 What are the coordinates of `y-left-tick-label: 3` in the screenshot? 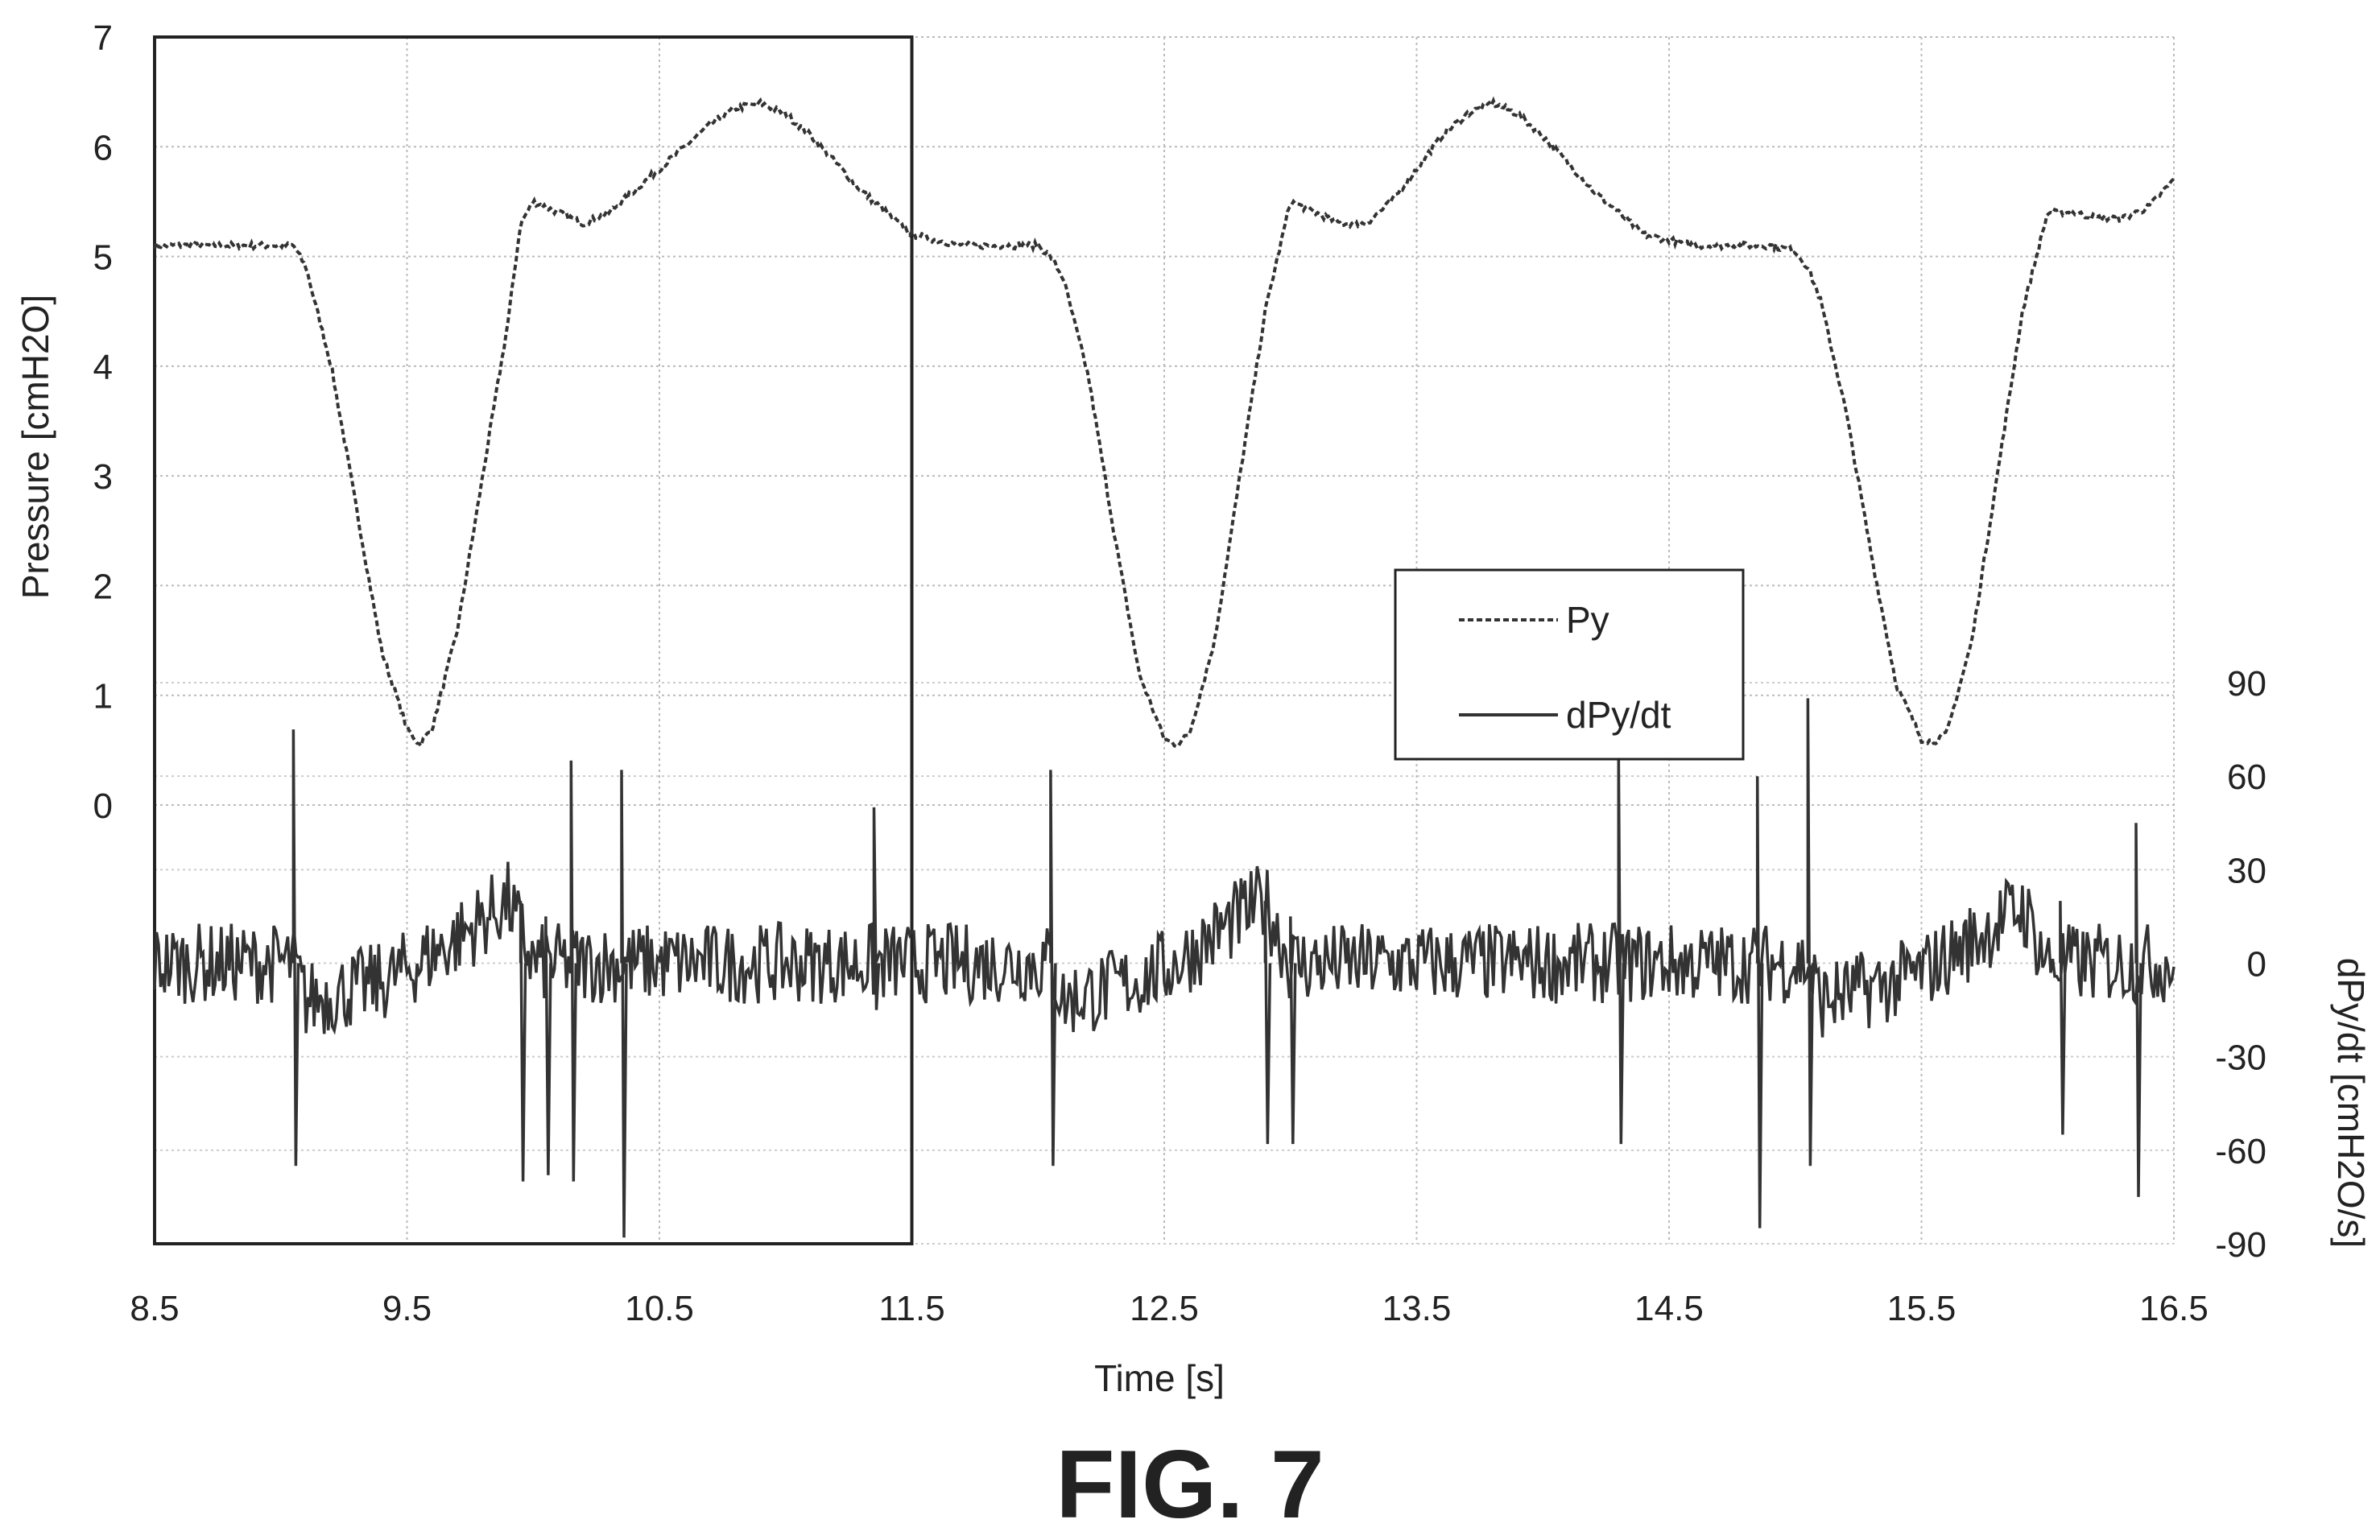 It's located at (103, 477).